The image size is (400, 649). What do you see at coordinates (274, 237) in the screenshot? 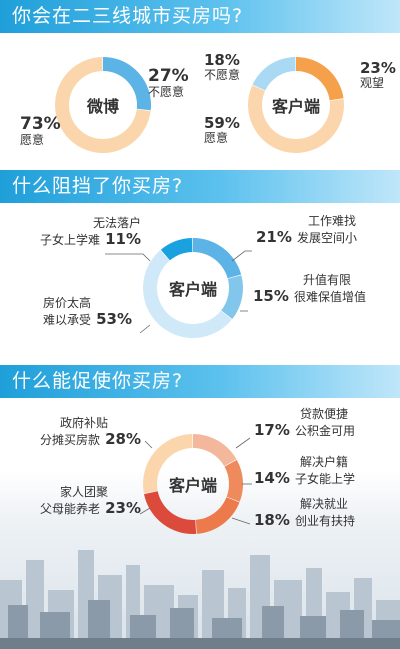
I see `slice-pct: 21%` at bounding box center [274, 237].